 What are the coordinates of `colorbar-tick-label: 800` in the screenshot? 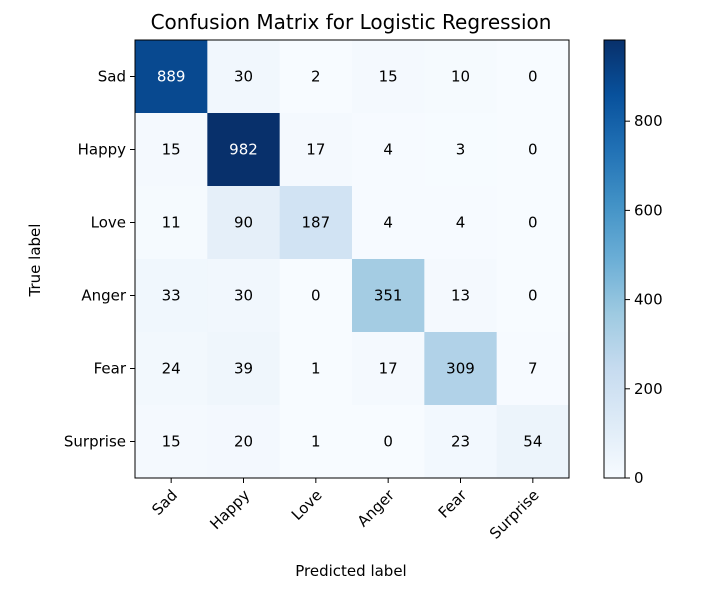 It's located at (648, 121).